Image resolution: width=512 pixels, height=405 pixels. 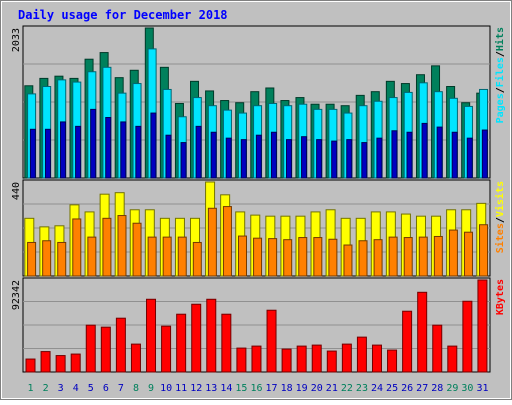 What do you see at coordinates (91, 388) in the screenshot?
I see `x-tick-label-5: 5` at bounding box center [91, 388].